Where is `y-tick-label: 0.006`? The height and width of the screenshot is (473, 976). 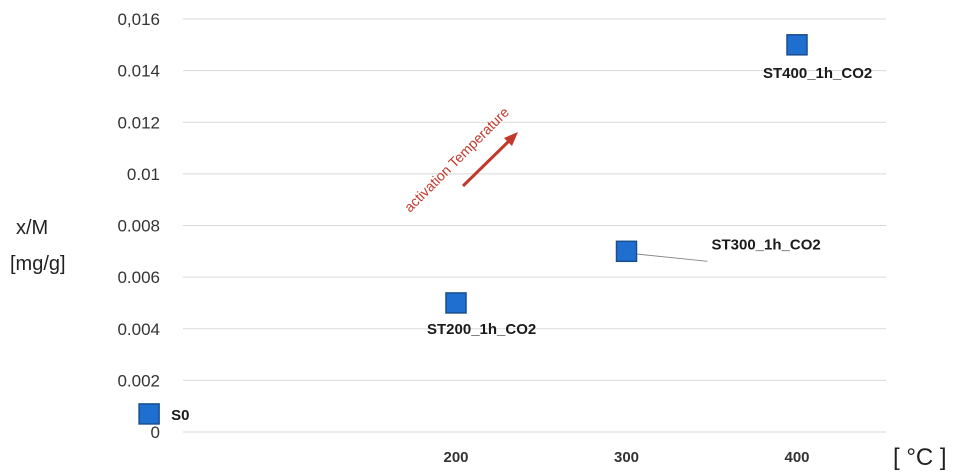 y-tick-label: 0.006 is located at coordinates (138, 277).